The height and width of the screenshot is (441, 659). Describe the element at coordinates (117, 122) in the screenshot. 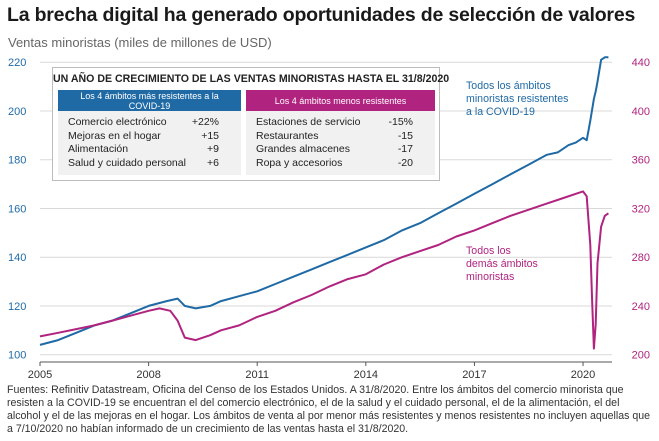

I see `row-label: Comercio electrónico` at that location.